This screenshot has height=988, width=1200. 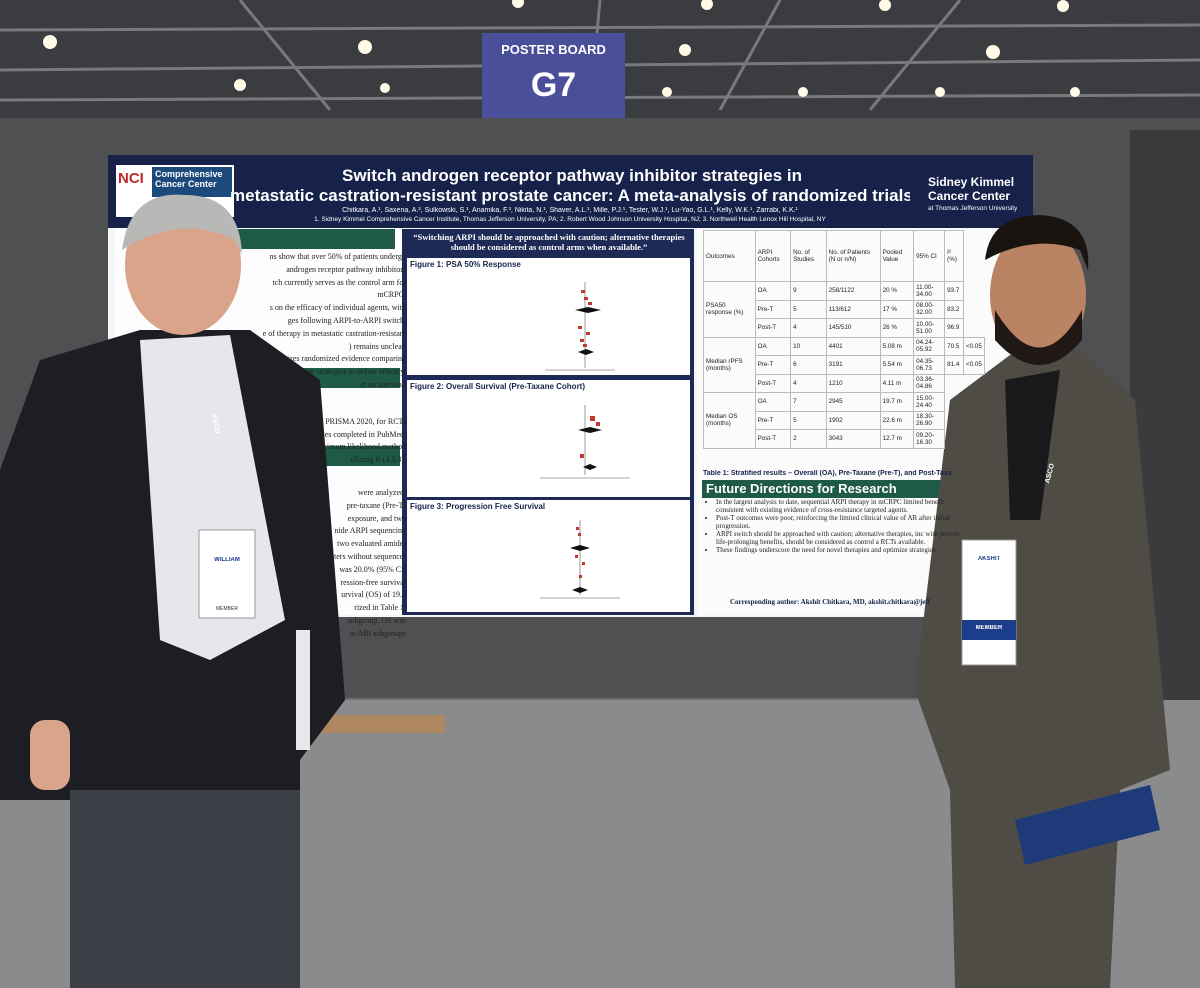 What do you see at coordinates (954, 346) in the screenshot?
I see `table-cell: 70.5` at bounding box center [954, 346].